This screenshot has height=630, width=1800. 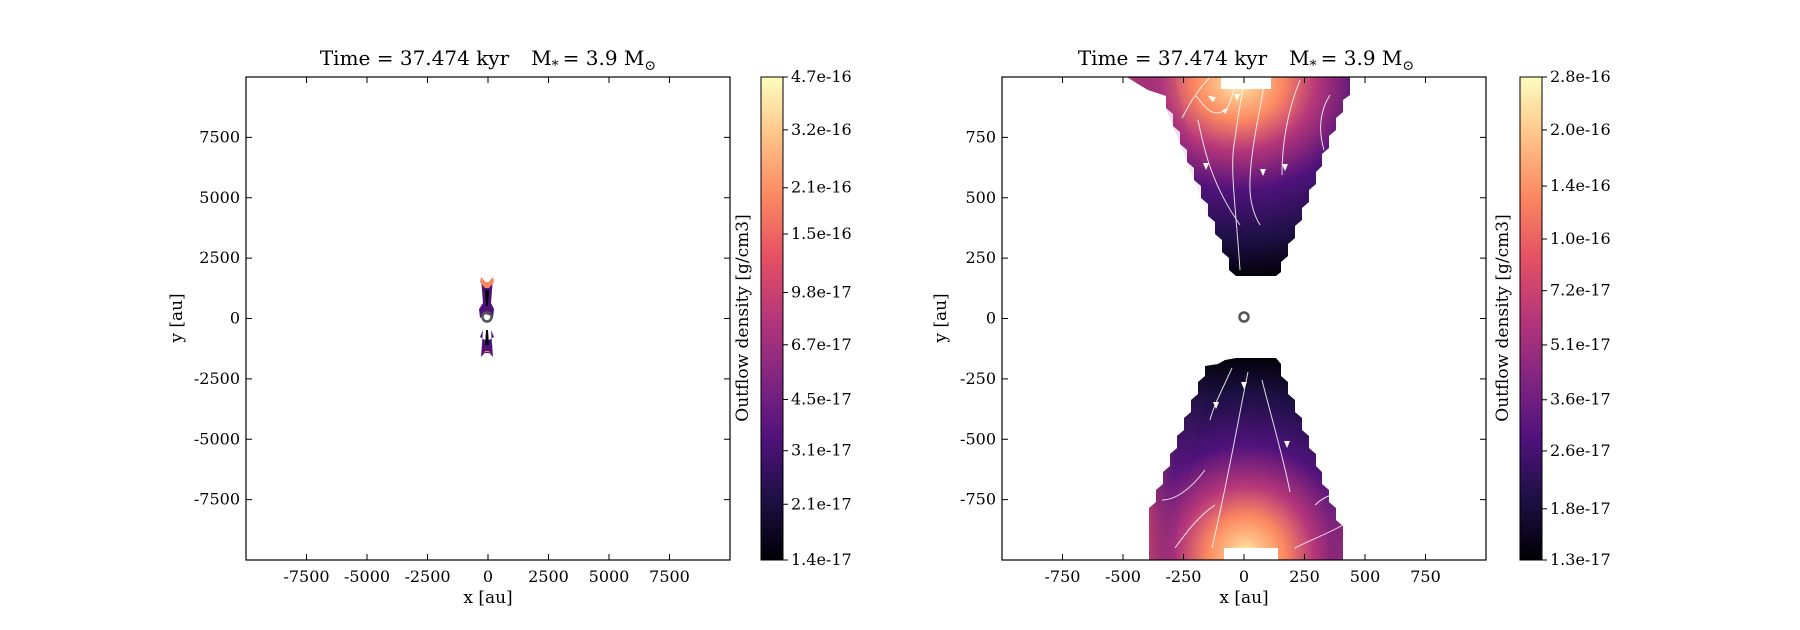 What do you see at coordinates (1580, 399) in the screenshot?
I see `right-colorbar-tick-label: 3.6e-17` at bounding box center [1580, 399].